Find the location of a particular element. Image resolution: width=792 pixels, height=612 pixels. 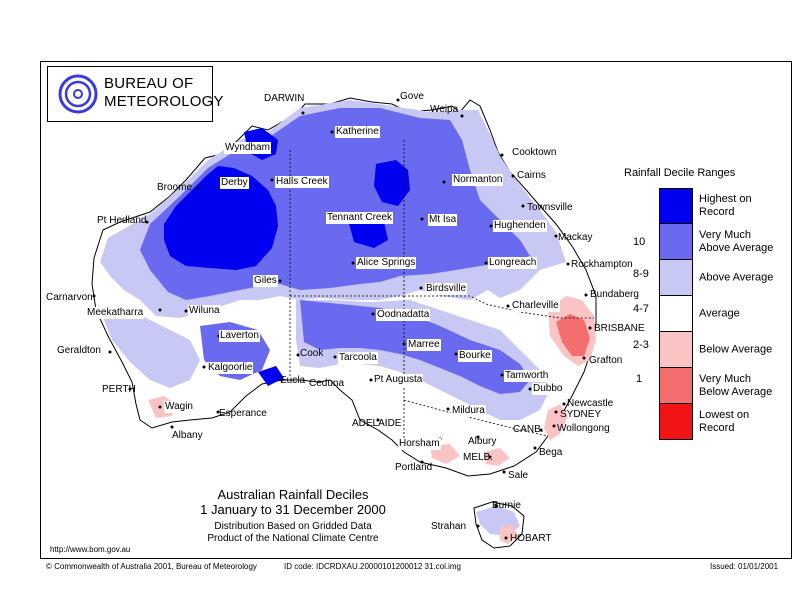

place-label-mt-isa: Mt Isa is located at coordinates (443, 220).